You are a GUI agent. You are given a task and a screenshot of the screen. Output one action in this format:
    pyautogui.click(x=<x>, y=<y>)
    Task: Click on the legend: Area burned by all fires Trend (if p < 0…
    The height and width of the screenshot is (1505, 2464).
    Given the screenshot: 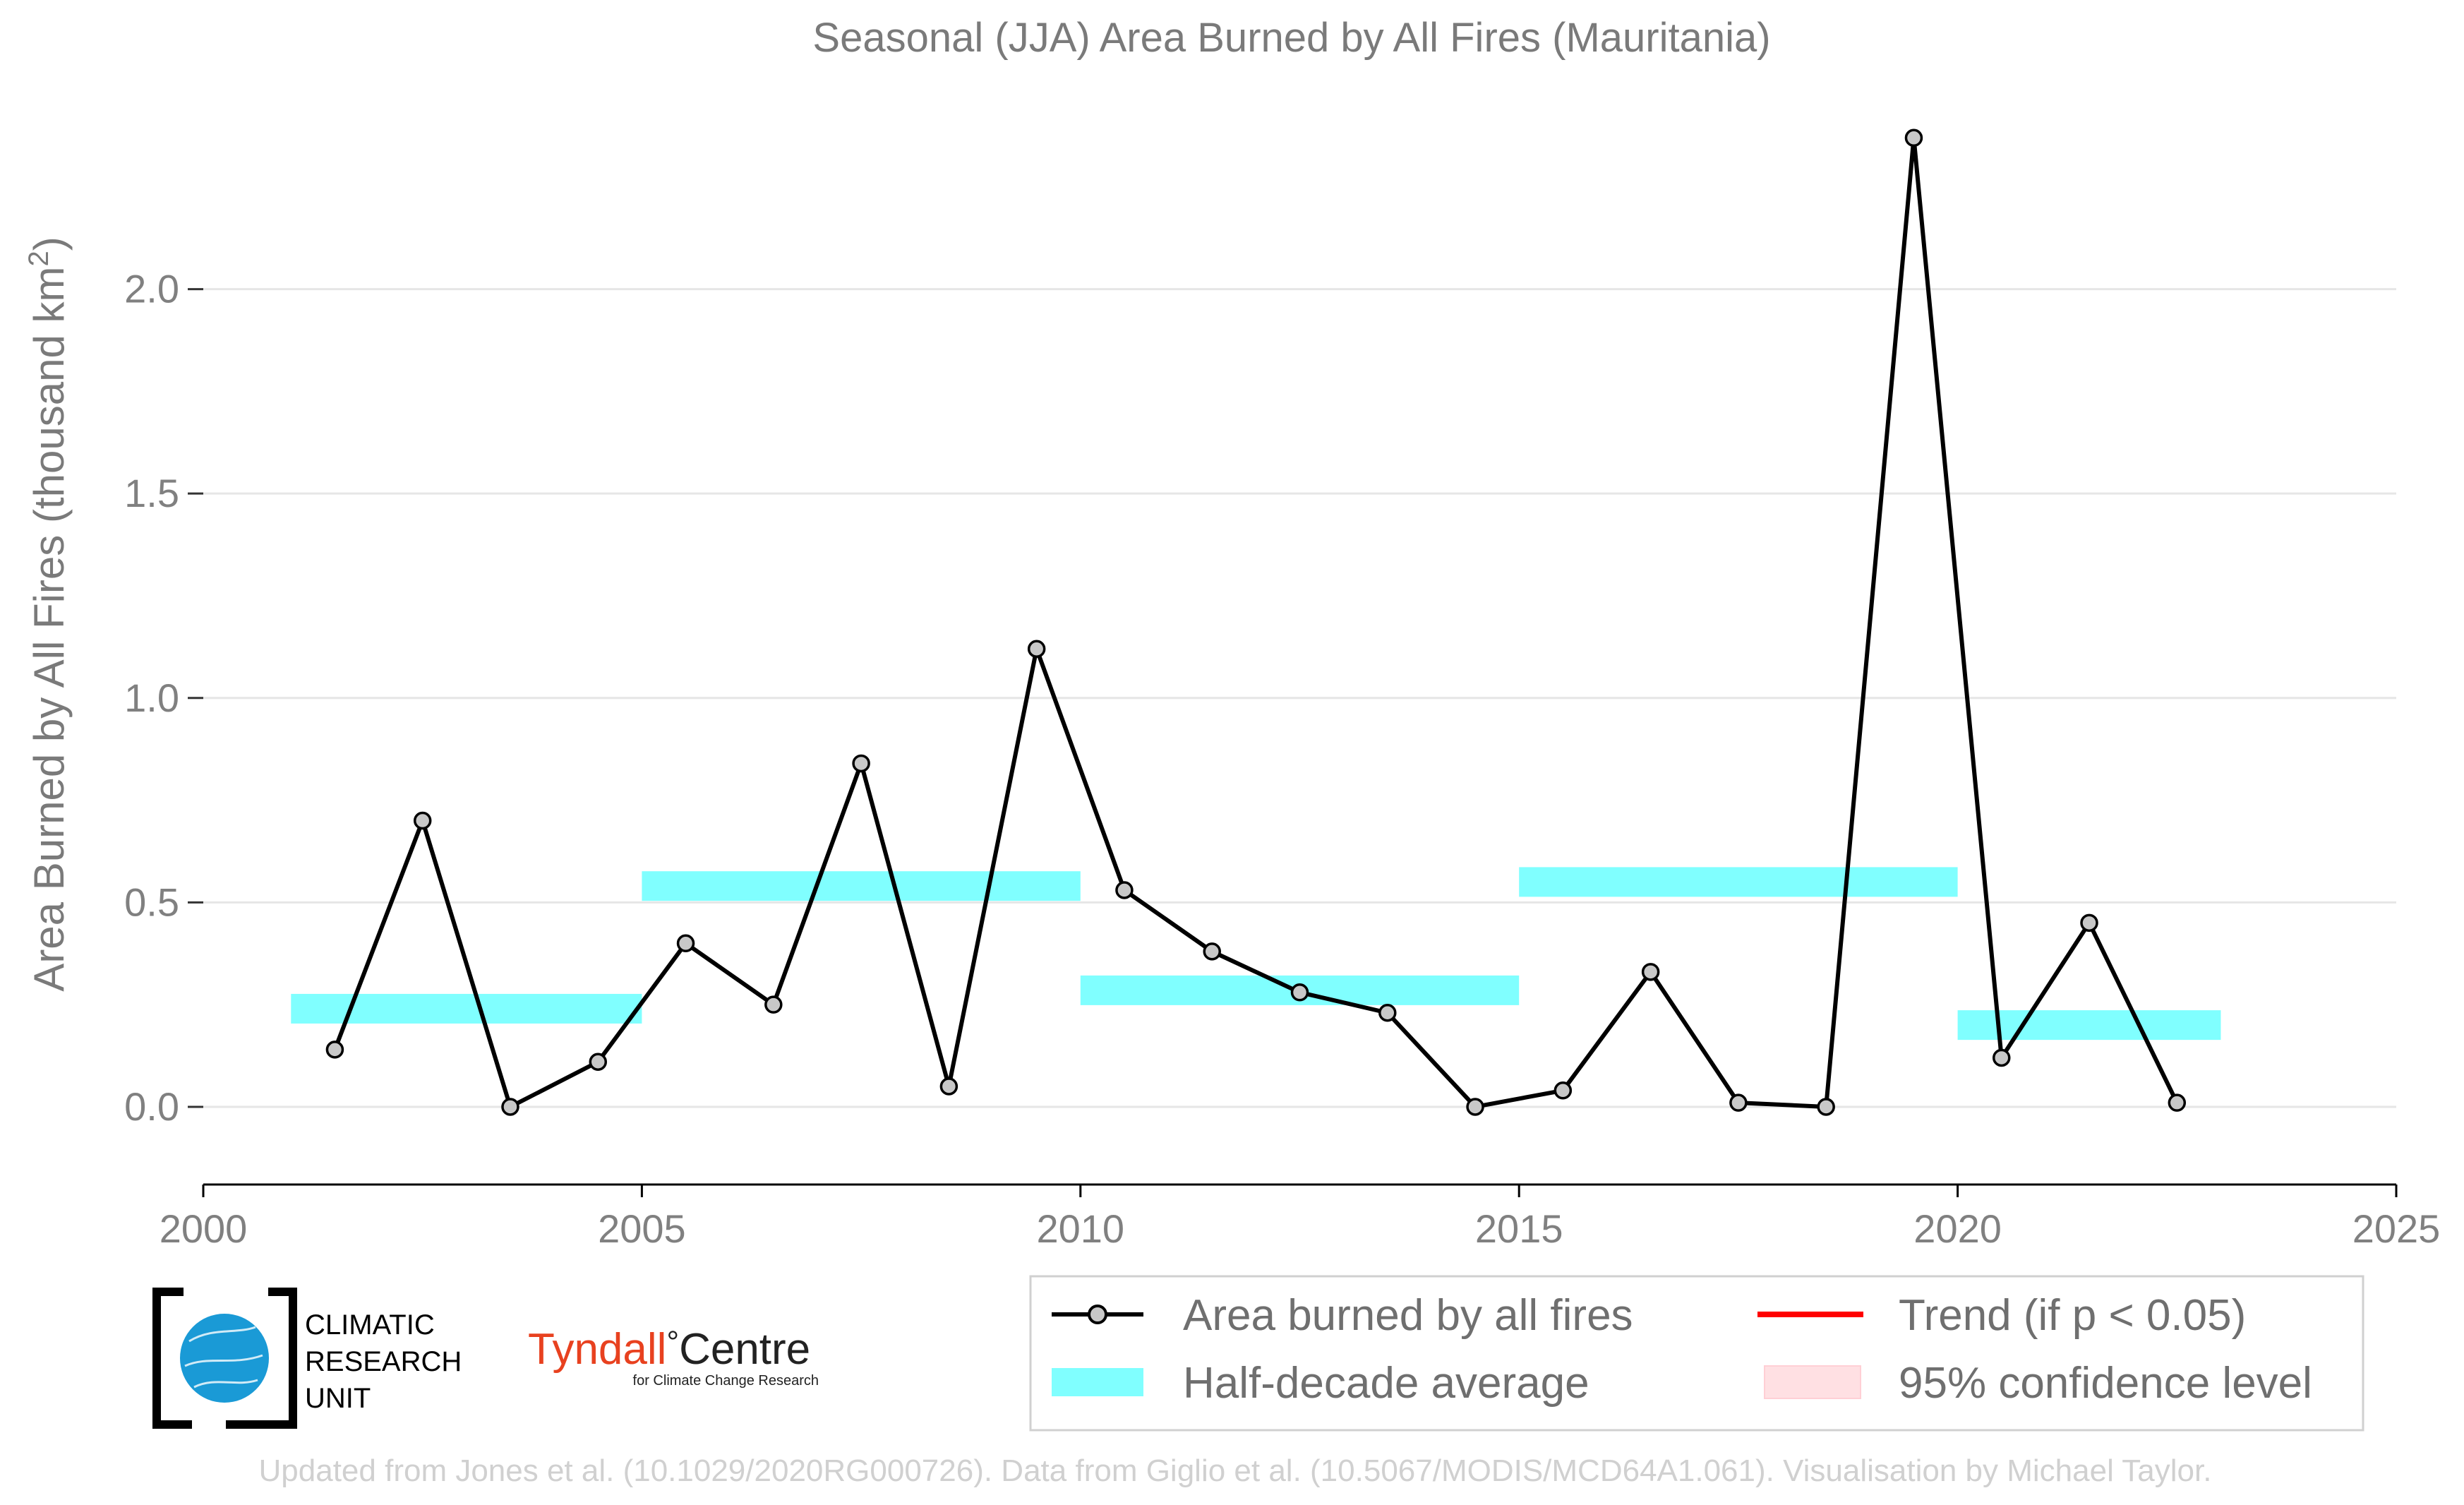 What is the action you would take?
    pyautogui.click(x=1696, y=1353)
    